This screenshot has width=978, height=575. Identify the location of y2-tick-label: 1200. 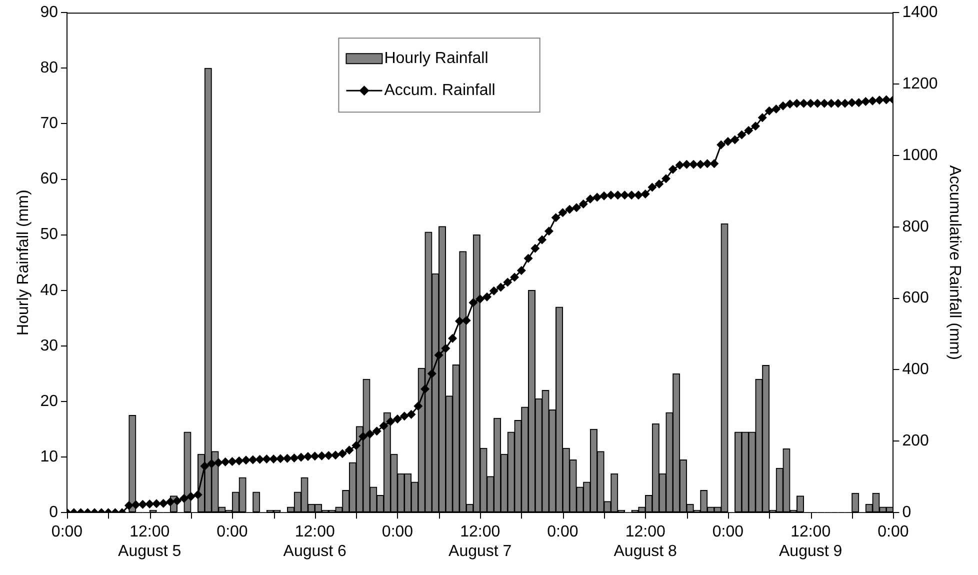
(920, 83).